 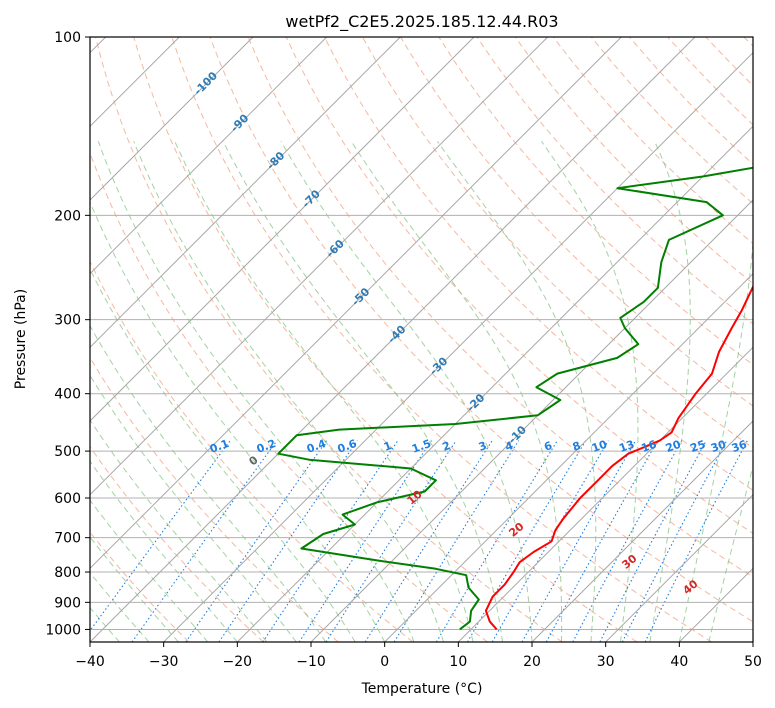 What do you see at coordinates (509, 446) in the screenshot?
I see `mixing-ratio-label: 4` at bounding box center [509, 446].